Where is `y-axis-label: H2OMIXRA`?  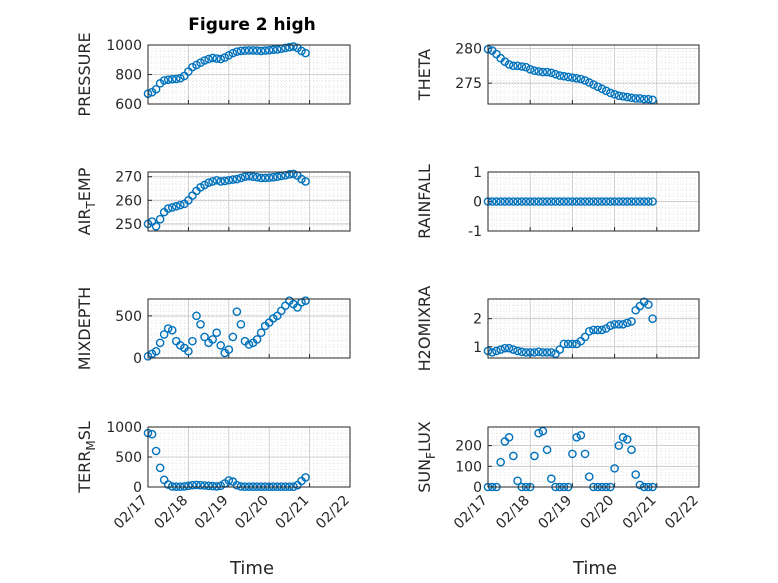 y-axis-label: H2OMIXRA is located at coordinates (424, 329).